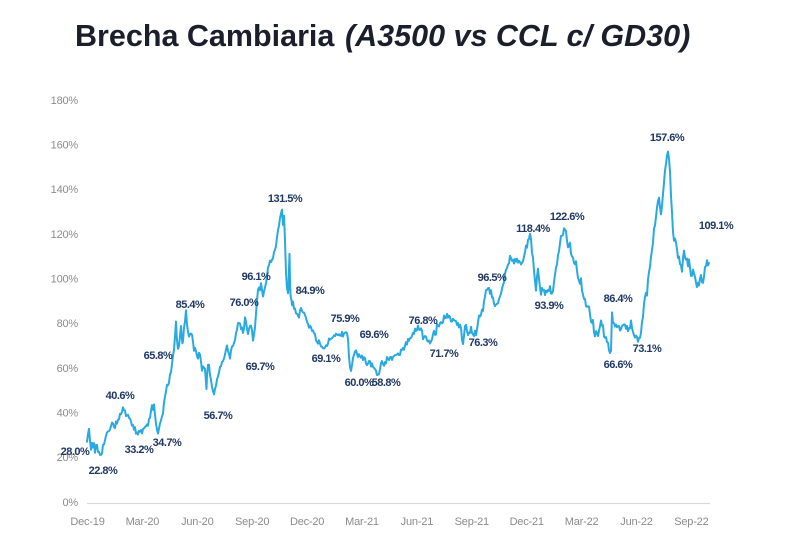 The width and height of the screenshot is (800, 550). Describe the element at coordinates (139, 450) in the screenshot. I see `svg-text: 33.2%` at that location.